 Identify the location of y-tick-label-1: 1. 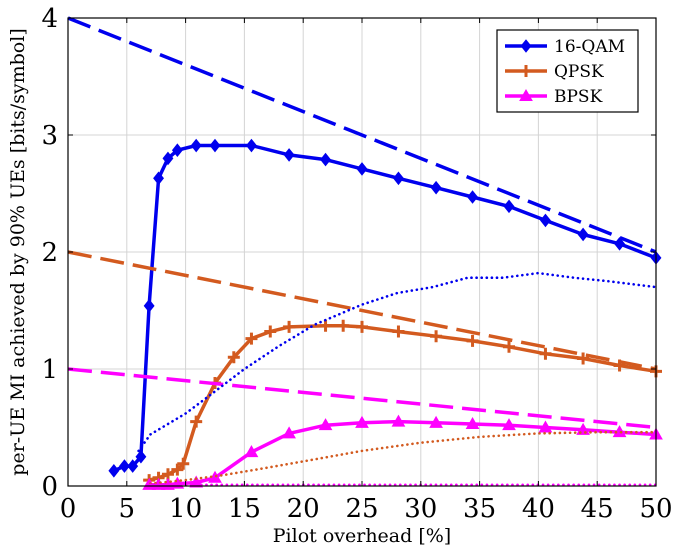
(49, 370).